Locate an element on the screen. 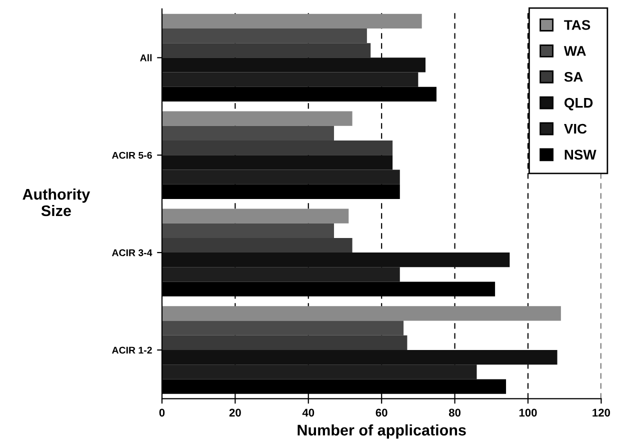 This screenshot has width=623, height=448. x-tick-label: 80 is located at coordinates (454, 412).